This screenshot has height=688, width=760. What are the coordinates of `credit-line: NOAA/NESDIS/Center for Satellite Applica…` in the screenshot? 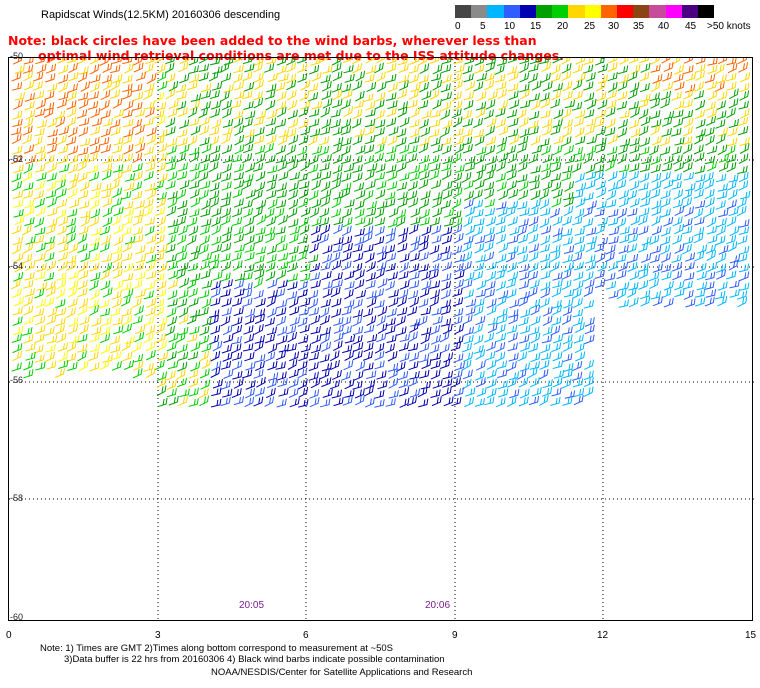 It's located at (342, 672).